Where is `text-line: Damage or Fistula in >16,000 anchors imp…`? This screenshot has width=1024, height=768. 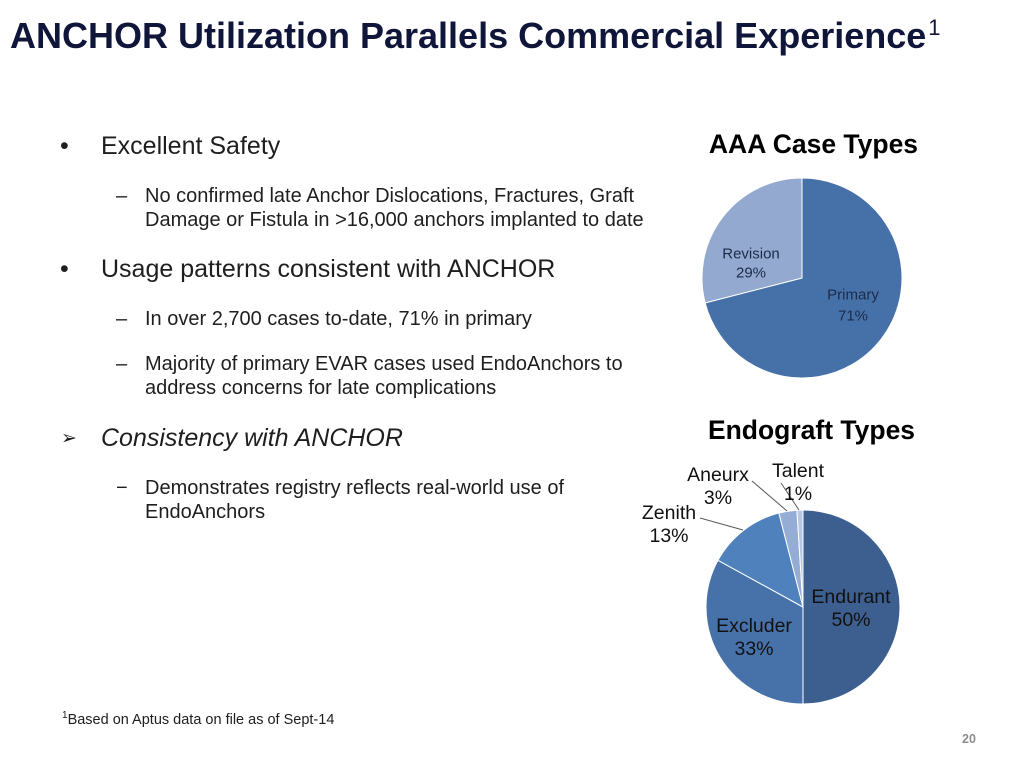
text-line: Damage or Fistula in >16,000 anchors imp… is located at coordinates (394, 220).